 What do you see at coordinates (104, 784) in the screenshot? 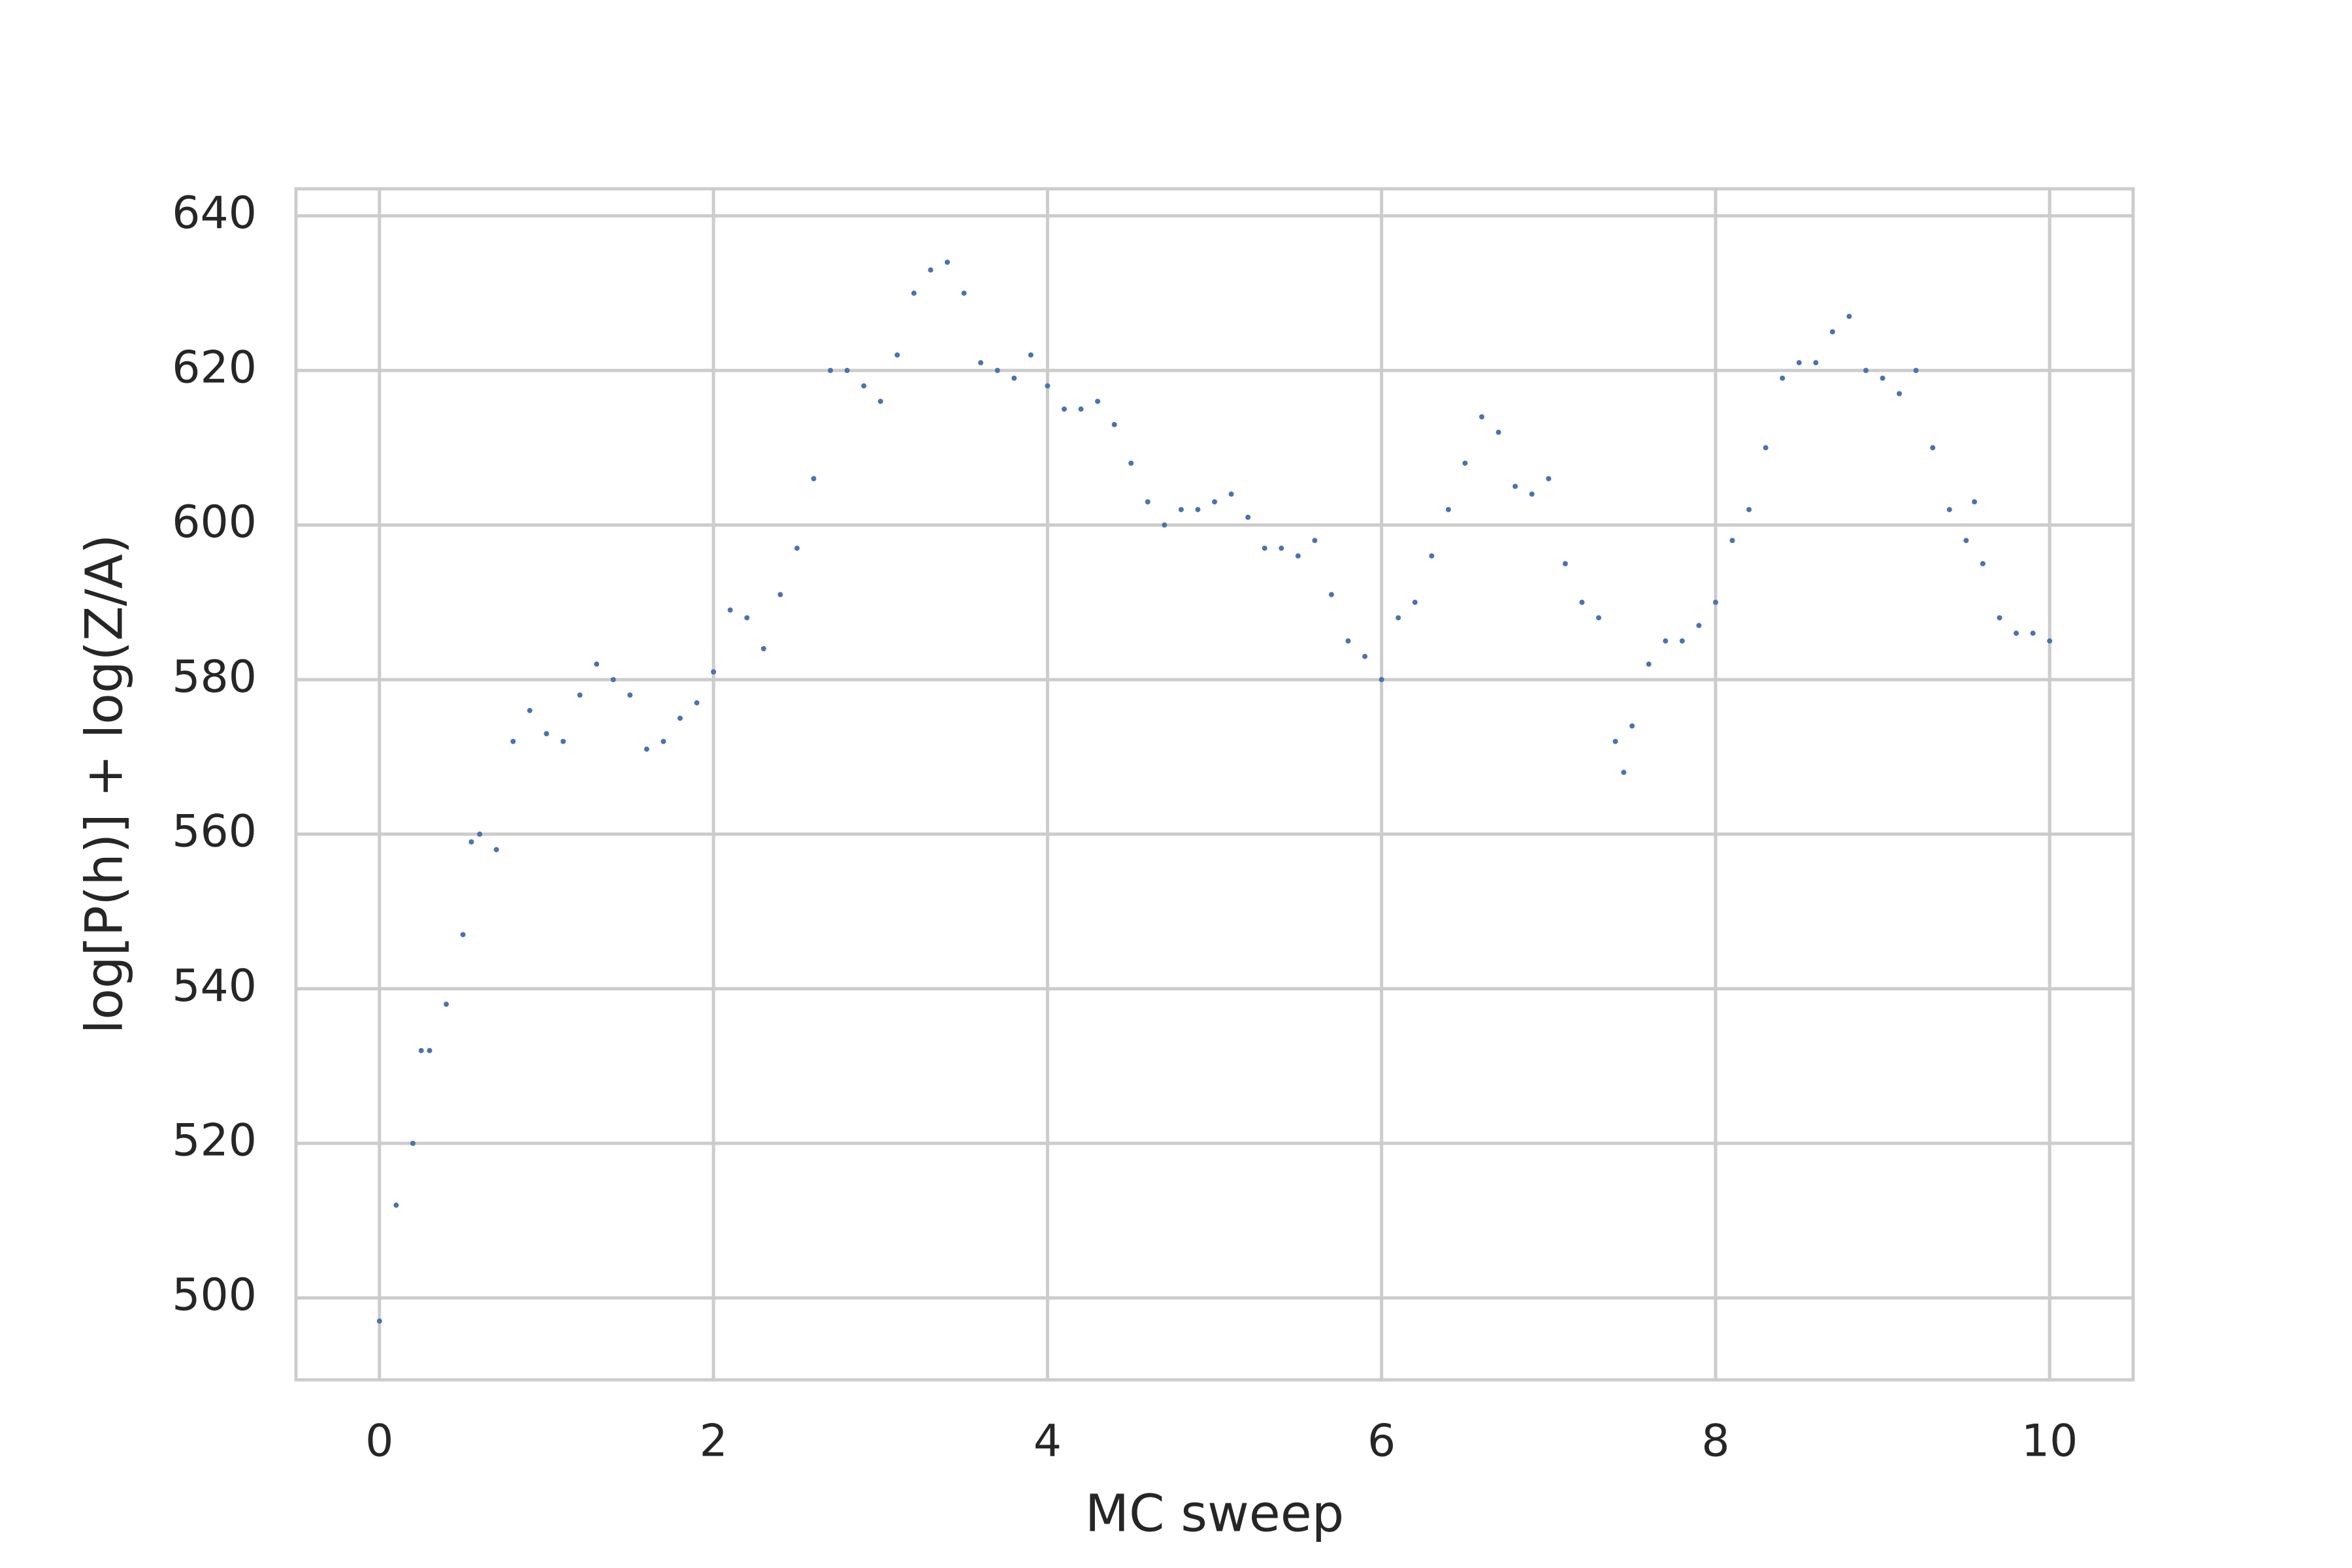
I see `y-axis-label: log[P(h)] + log(Z/A)` at bounding box center [104, 784].